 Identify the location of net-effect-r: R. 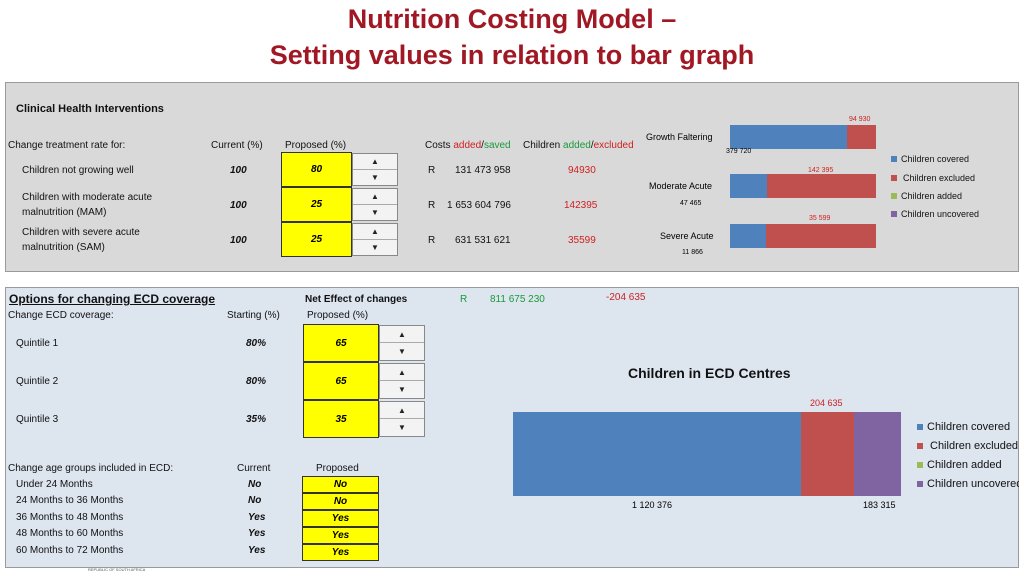
(464, 299).